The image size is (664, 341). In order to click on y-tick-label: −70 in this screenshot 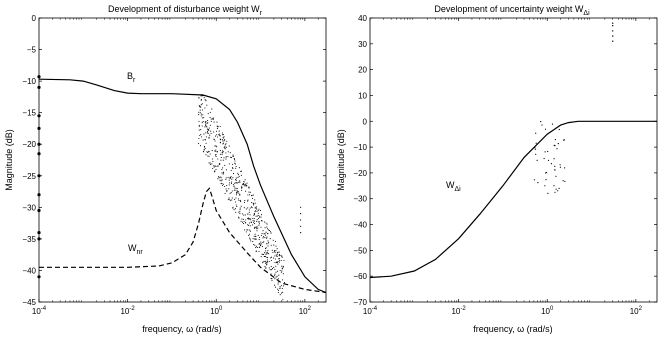, I will do `click(360, 302)`.